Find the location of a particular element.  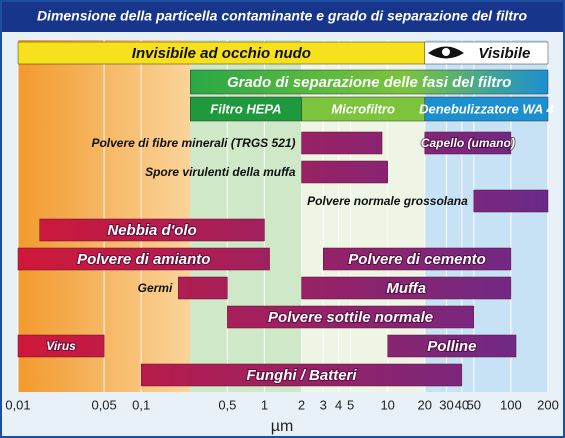

bar-label: Polvere di amianto is located at coordinates (143, 259).